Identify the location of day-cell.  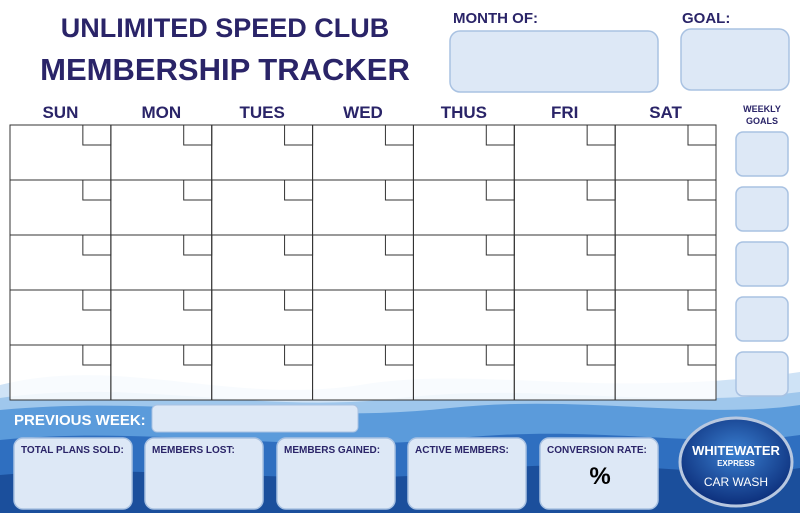
(665, 372).